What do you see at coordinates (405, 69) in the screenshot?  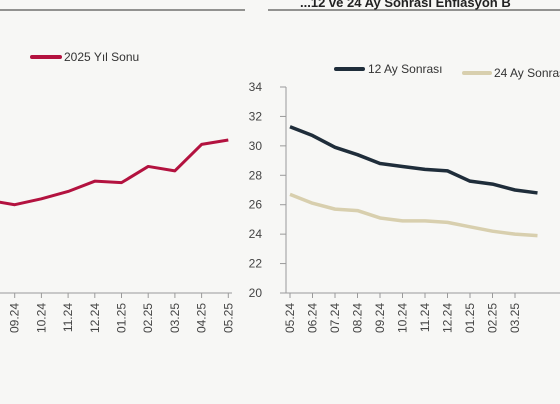 I see `legend-label-12-ay-sonrasi: 12 Ay Sonrası` at bounding box center [405, 69].